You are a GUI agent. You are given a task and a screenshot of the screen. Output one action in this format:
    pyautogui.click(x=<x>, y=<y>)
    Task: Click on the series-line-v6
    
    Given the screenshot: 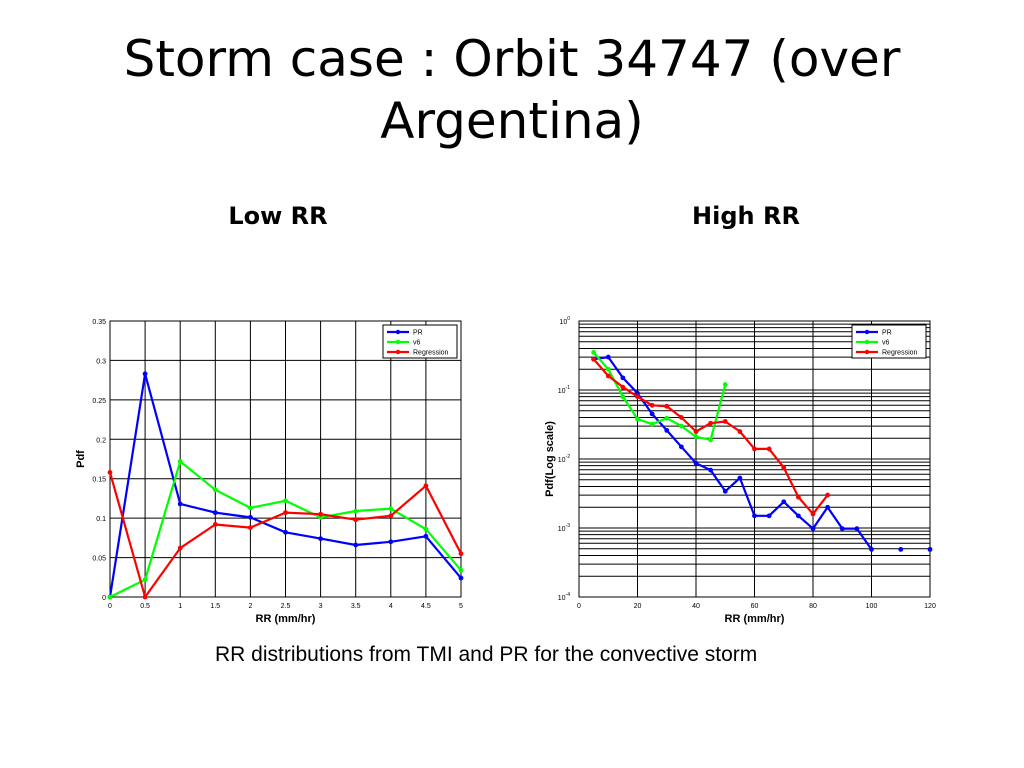 What is the action you would take?
    pyautogui.click(x=659, y=396)
    